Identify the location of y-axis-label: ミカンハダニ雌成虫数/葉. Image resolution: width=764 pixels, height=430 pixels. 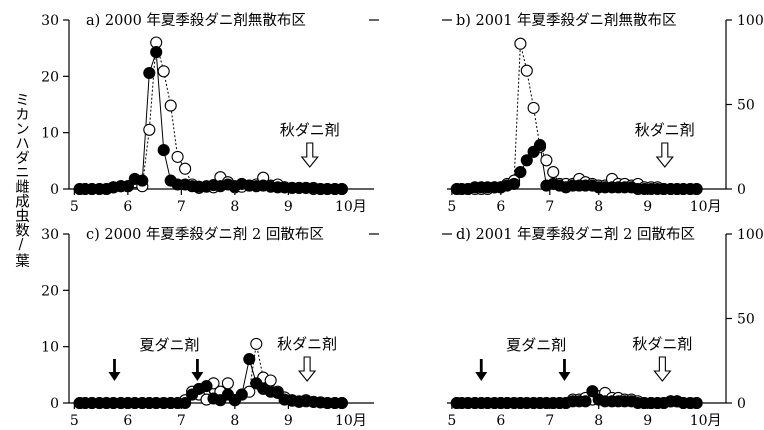
(21, 180).